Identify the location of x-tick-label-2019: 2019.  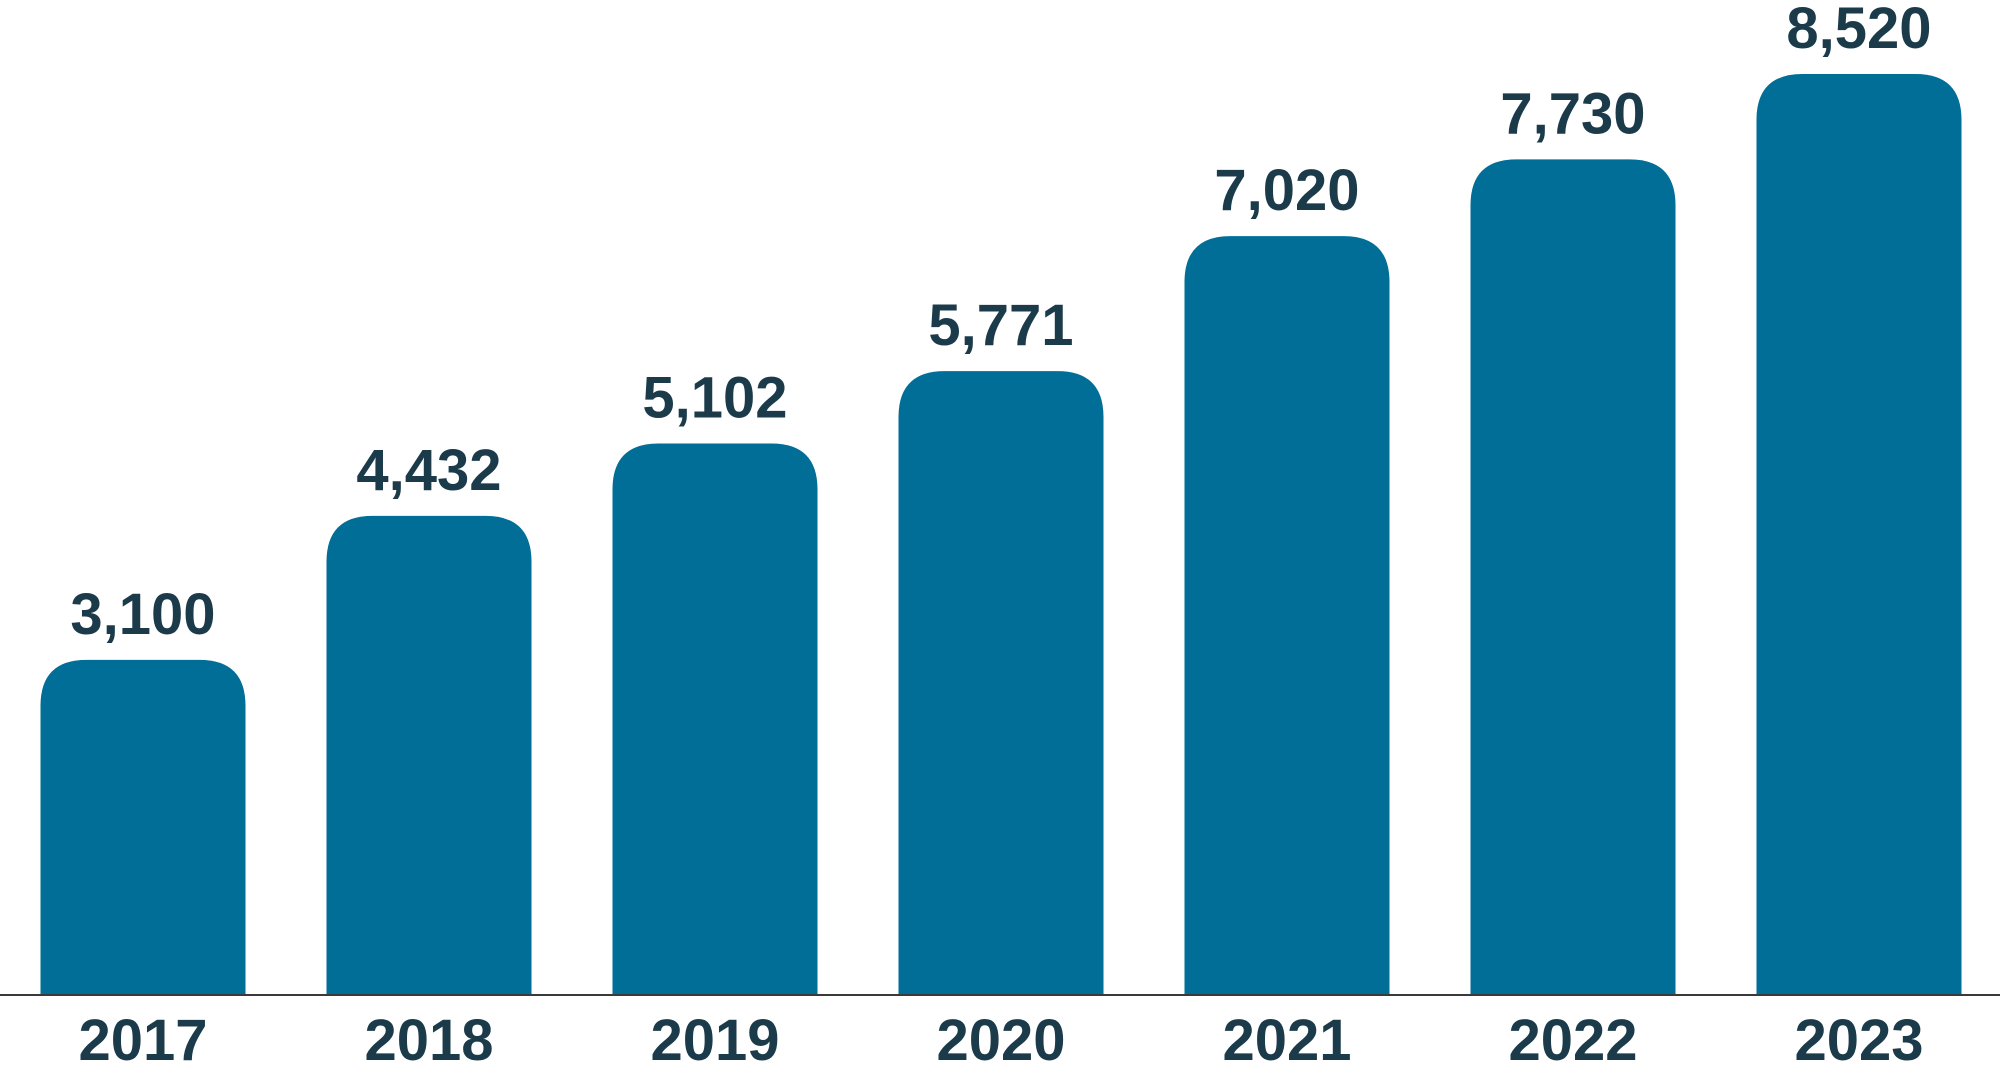
(714, 1040).